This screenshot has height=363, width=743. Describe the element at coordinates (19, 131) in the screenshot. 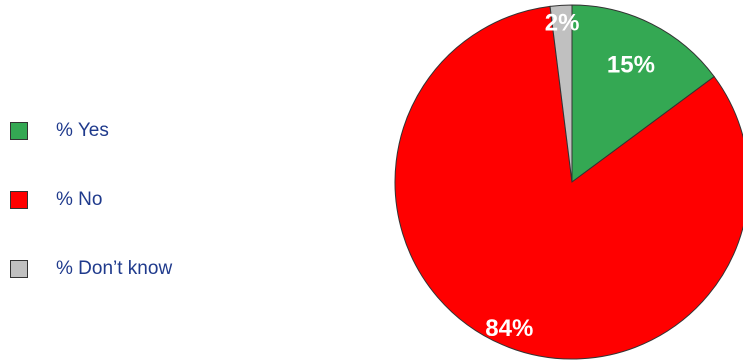

I see `legend-swatch-yes` at that location.